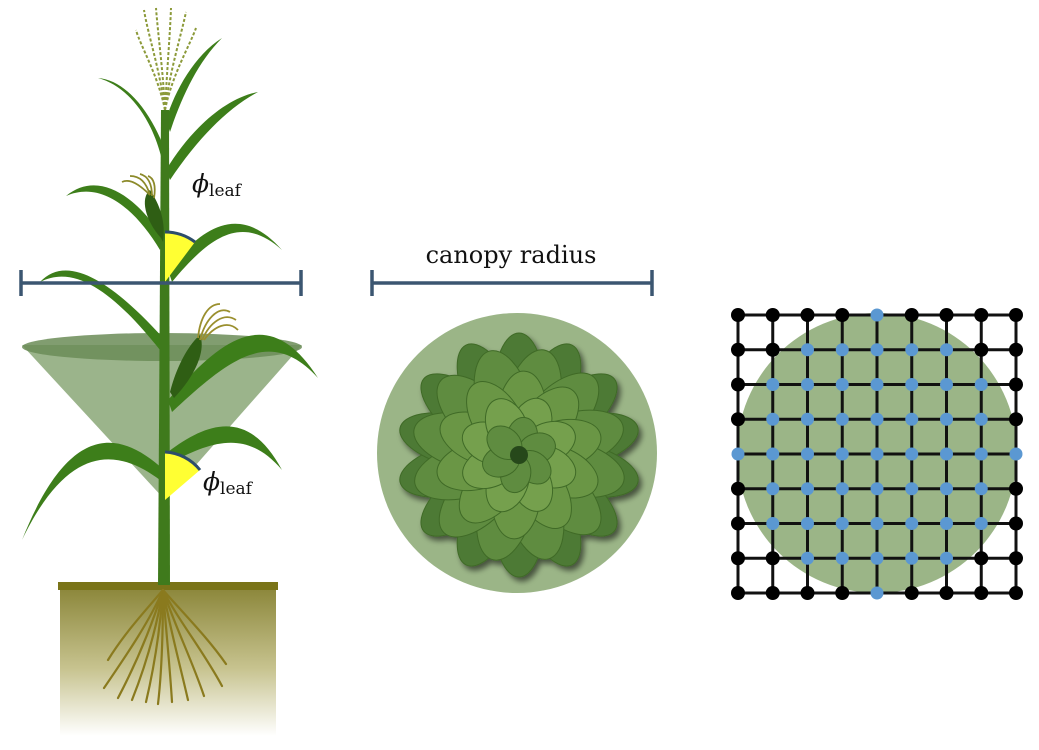 This screenshot has width=1039, height=750. Describe the element at coordinates (165, 647) in the screenshot. I see `roots` at that location.